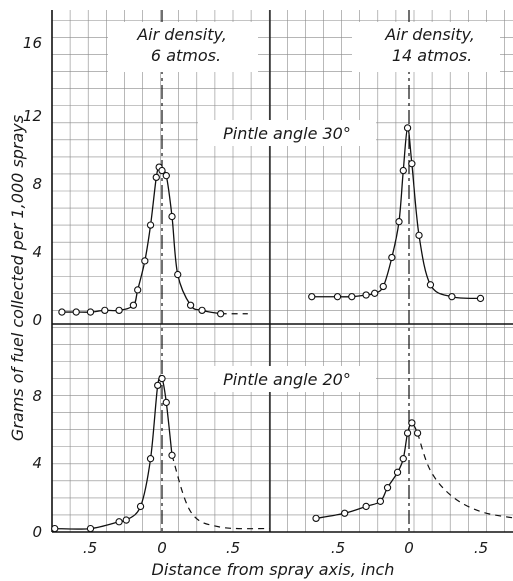  I want to click on series-dashed-extension-bottom-left, so click(220, 492).